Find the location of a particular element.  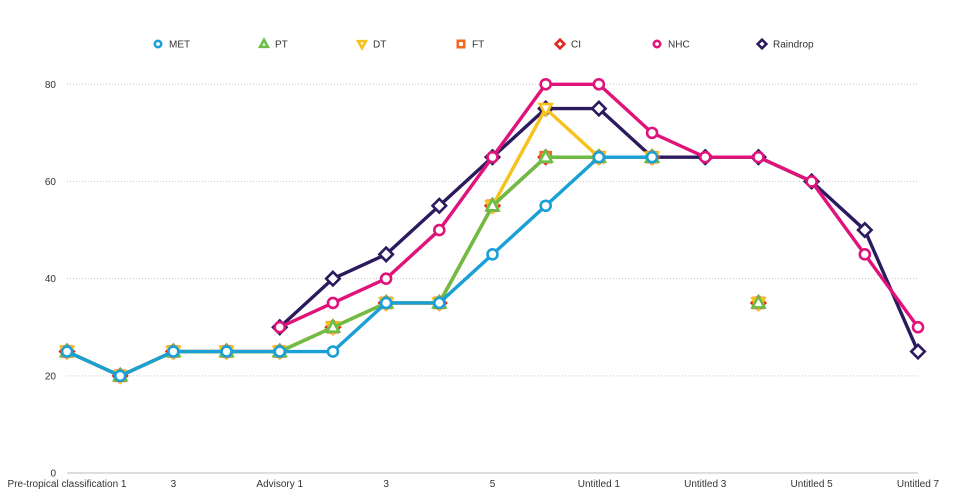

legend-item-ci: CI is located at coordinates (567, 44).